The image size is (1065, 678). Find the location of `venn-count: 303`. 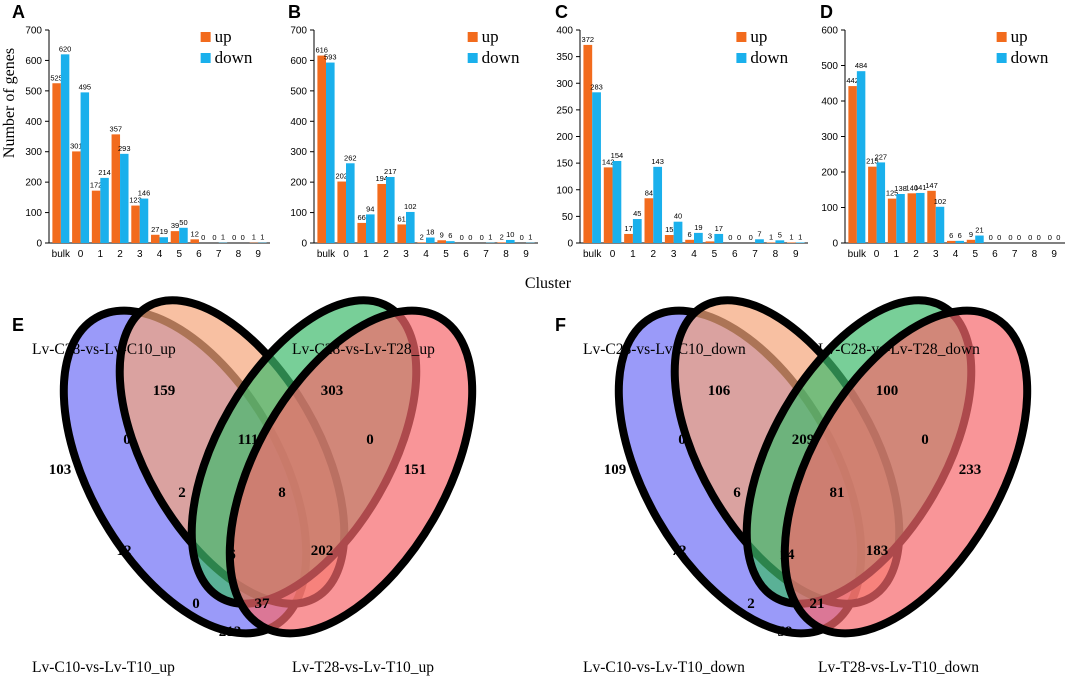

venn-count: 303 is located at coordinates (332, 391).